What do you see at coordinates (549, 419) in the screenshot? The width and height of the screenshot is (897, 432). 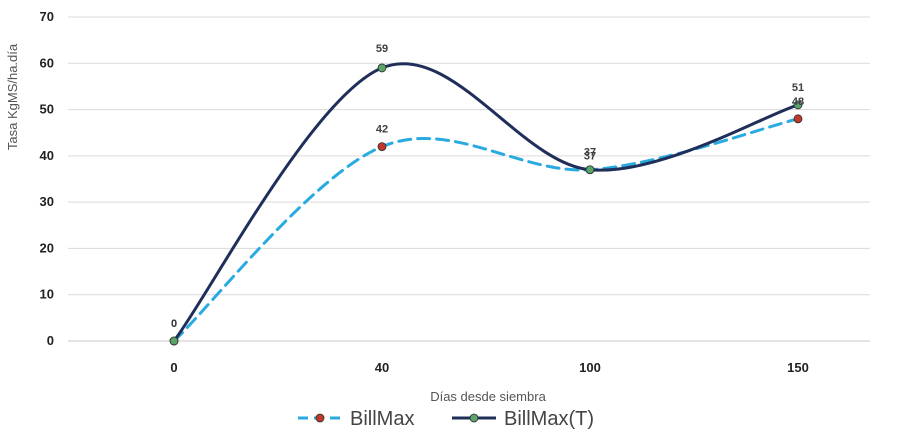 I see `legend-label-billmax-t: BillMax(T)` at bounding box center [549, 419].